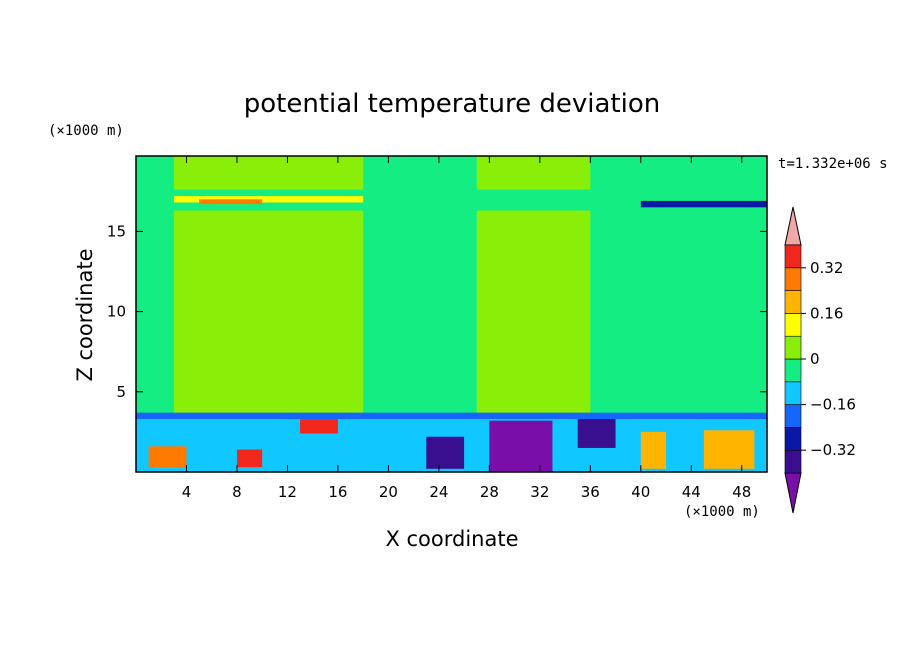  Describe the element at coordinates (539, 492) in the screenshot. I see `x-tick-label: 32` at that location.